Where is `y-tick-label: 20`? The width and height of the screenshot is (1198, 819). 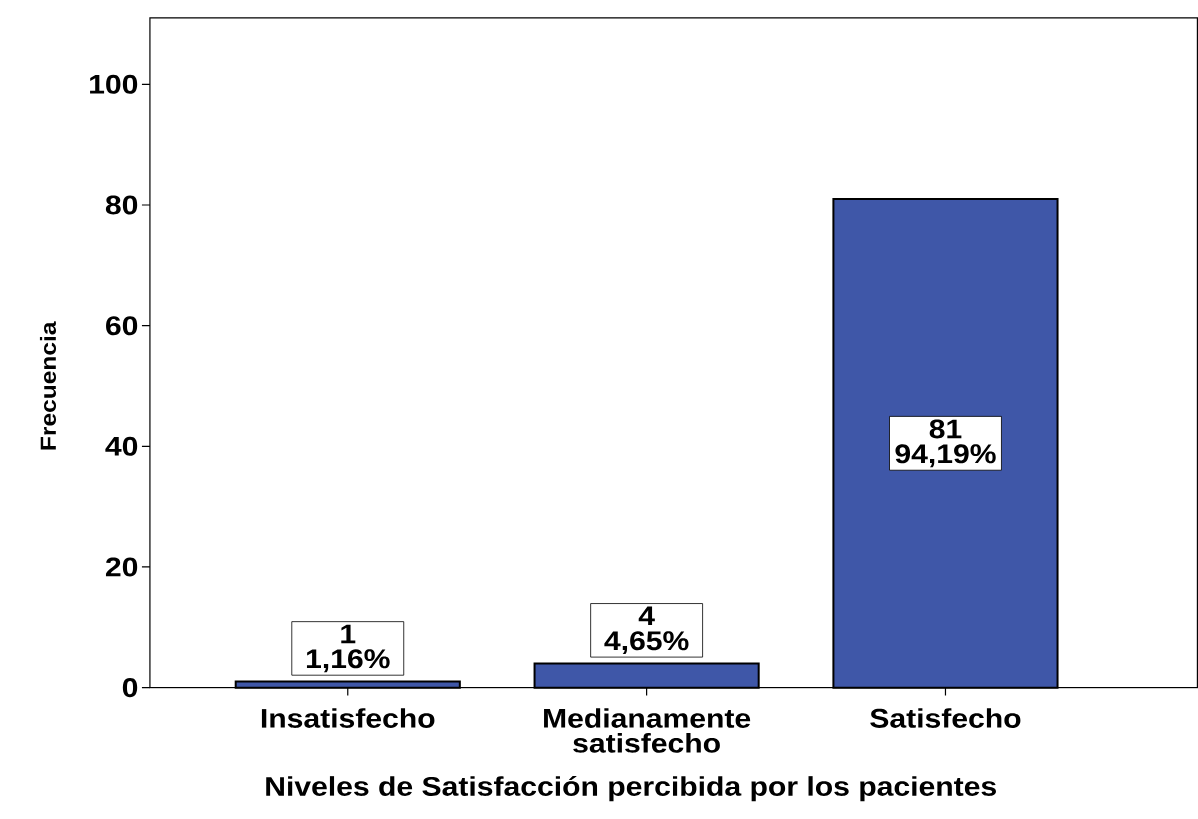
y-tick-label: 20 is located at coordinates (121, 567).